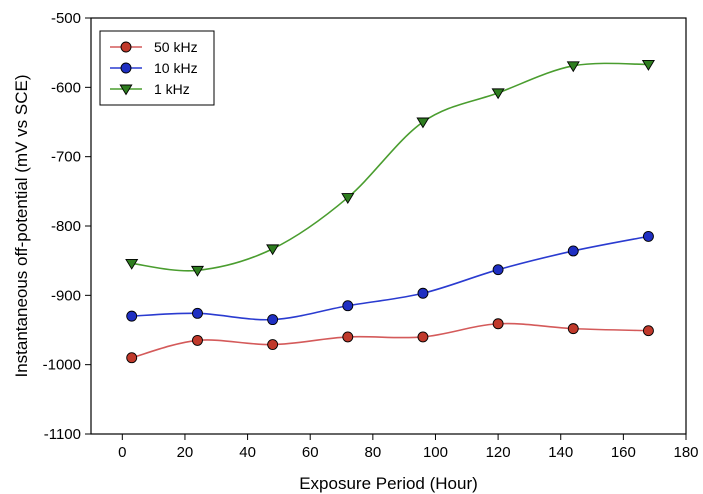 This screenshot has width=703, height=494. Describe the element at coordinates (62, 365) in the screenshot. I see `y-tick-label: -1000` at that location.